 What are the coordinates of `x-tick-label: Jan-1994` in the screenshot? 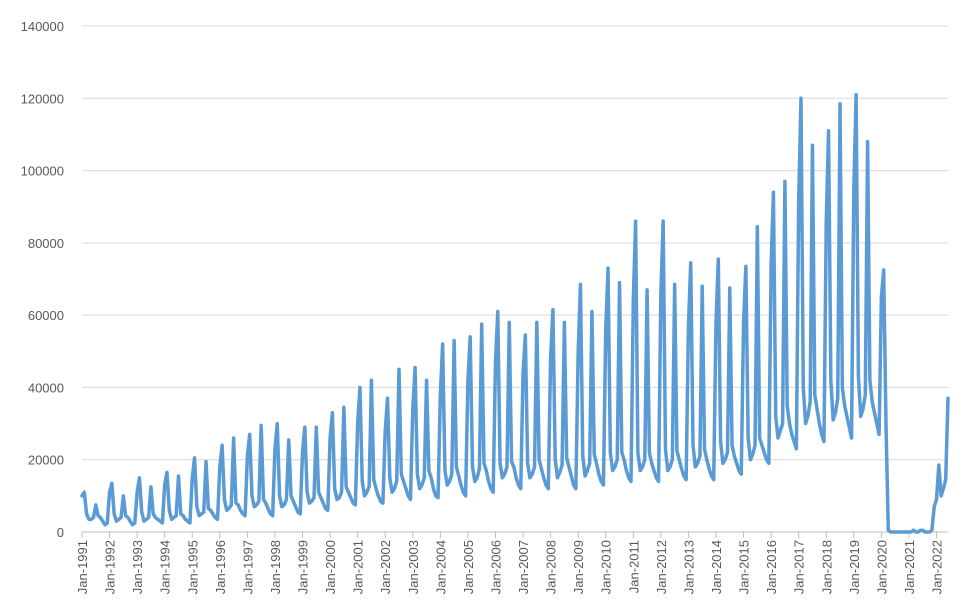 It's located at (165, 567).